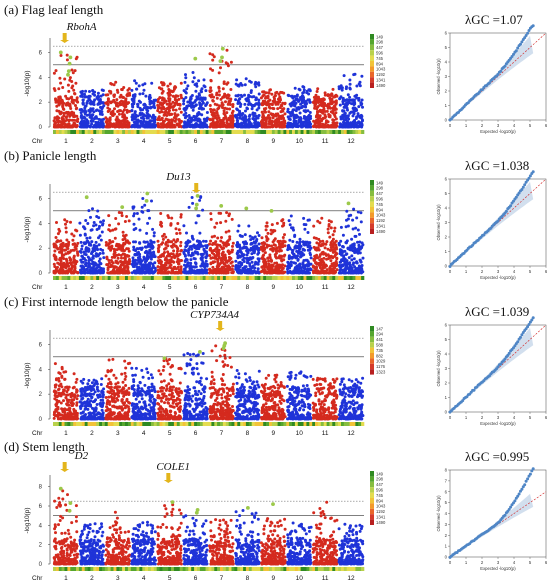 This screenshot has width=550, height=586. Describe the element at coordinates (351, 141) in the screenshot. I see `chromosome-label: 12` at that location.